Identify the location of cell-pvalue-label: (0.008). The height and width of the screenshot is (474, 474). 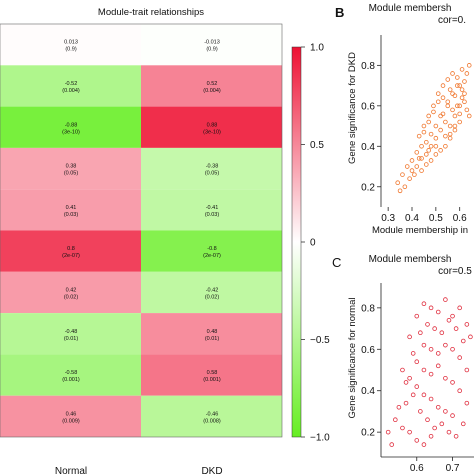
(212, 421).